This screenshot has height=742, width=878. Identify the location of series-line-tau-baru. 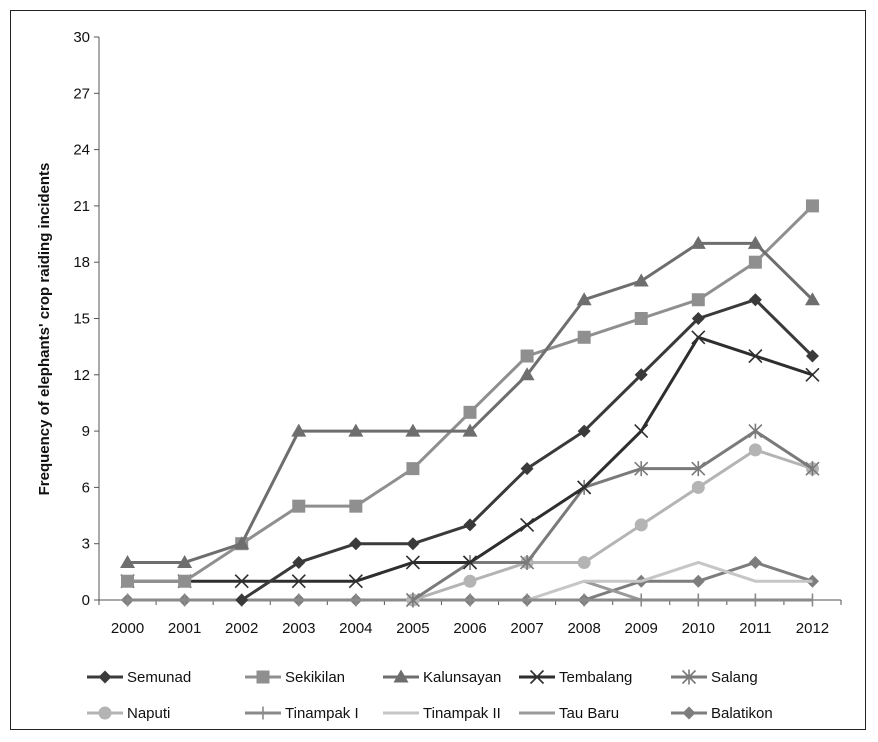
(612, 590).